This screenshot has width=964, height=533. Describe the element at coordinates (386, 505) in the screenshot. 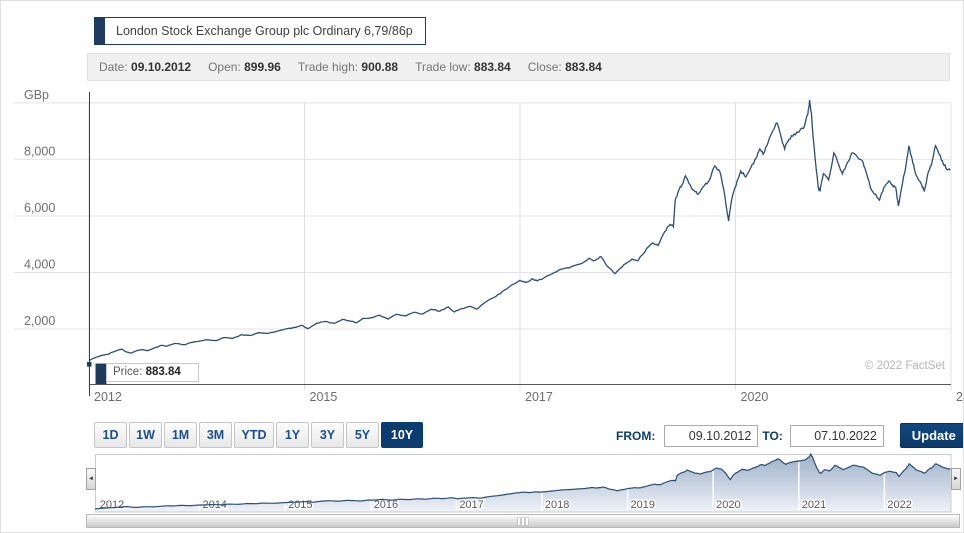

I see `svg-text: 2016` at that location.